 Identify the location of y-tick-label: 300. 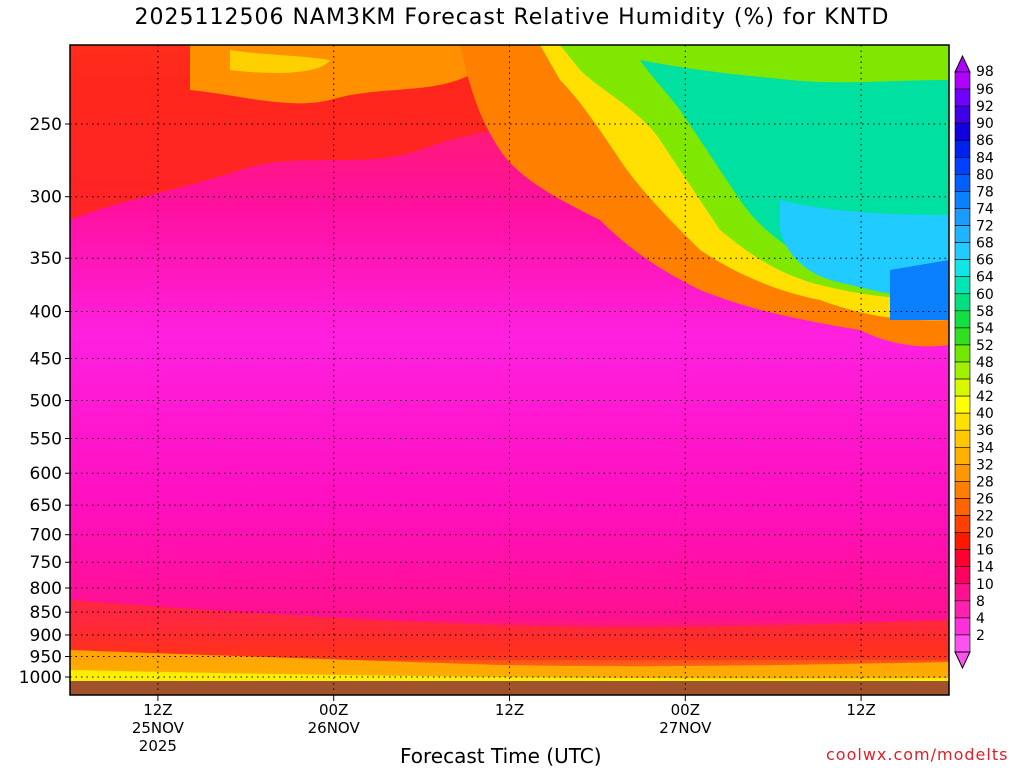
(46, 198).